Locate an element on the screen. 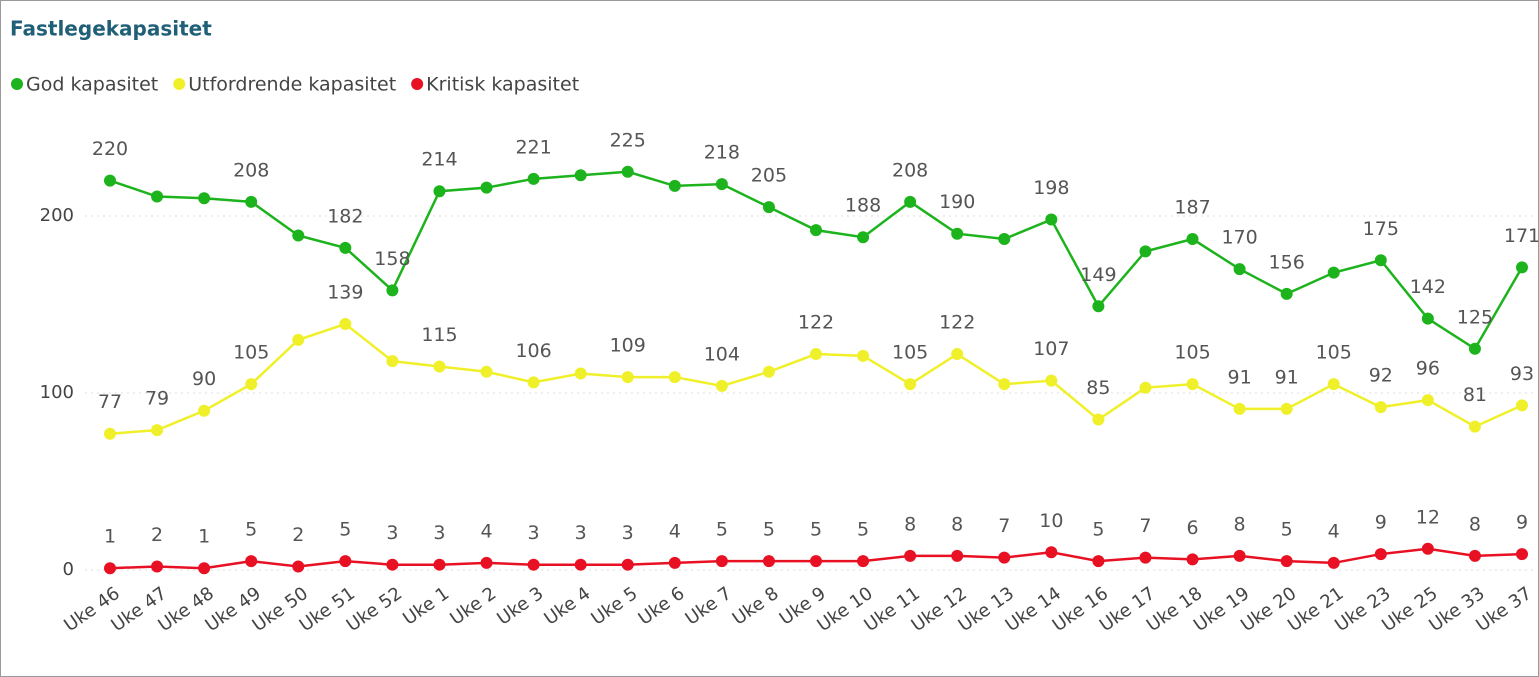 The width and height of the screenshot is (1539, 677). data-label: 158 is located at coordinates (392, 259).